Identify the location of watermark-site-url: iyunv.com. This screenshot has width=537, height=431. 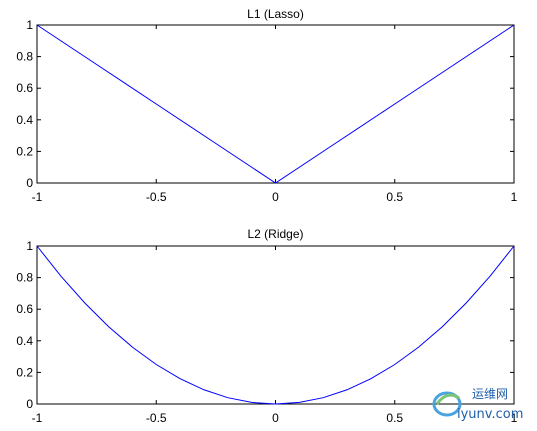
(490, 414).